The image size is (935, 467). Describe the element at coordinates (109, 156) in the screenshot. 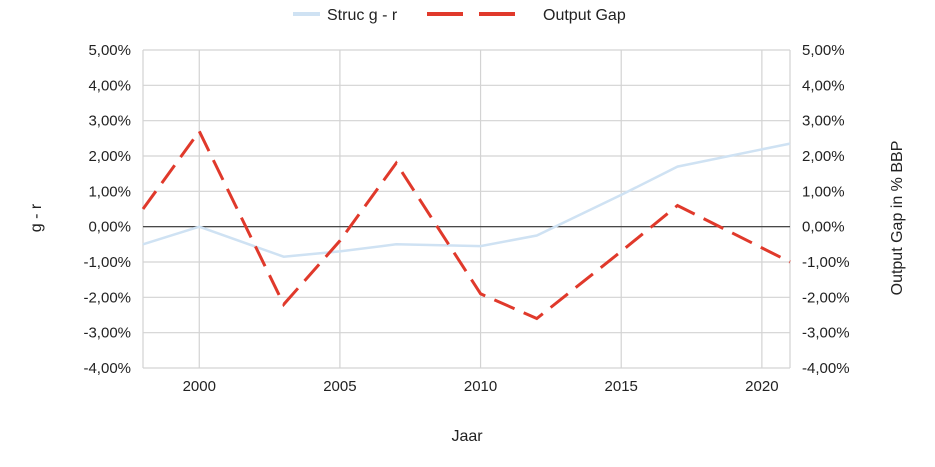

I see `left-tick-label: 2,00%` at that location.